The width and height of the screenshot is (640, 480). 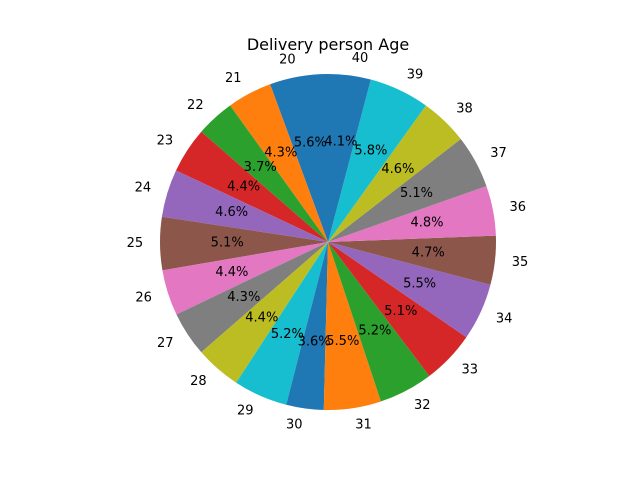 What do you see at coordinates (464, 108) in the screenshot?
I see `category-label-38: 38` at bounding box center [464, 108].